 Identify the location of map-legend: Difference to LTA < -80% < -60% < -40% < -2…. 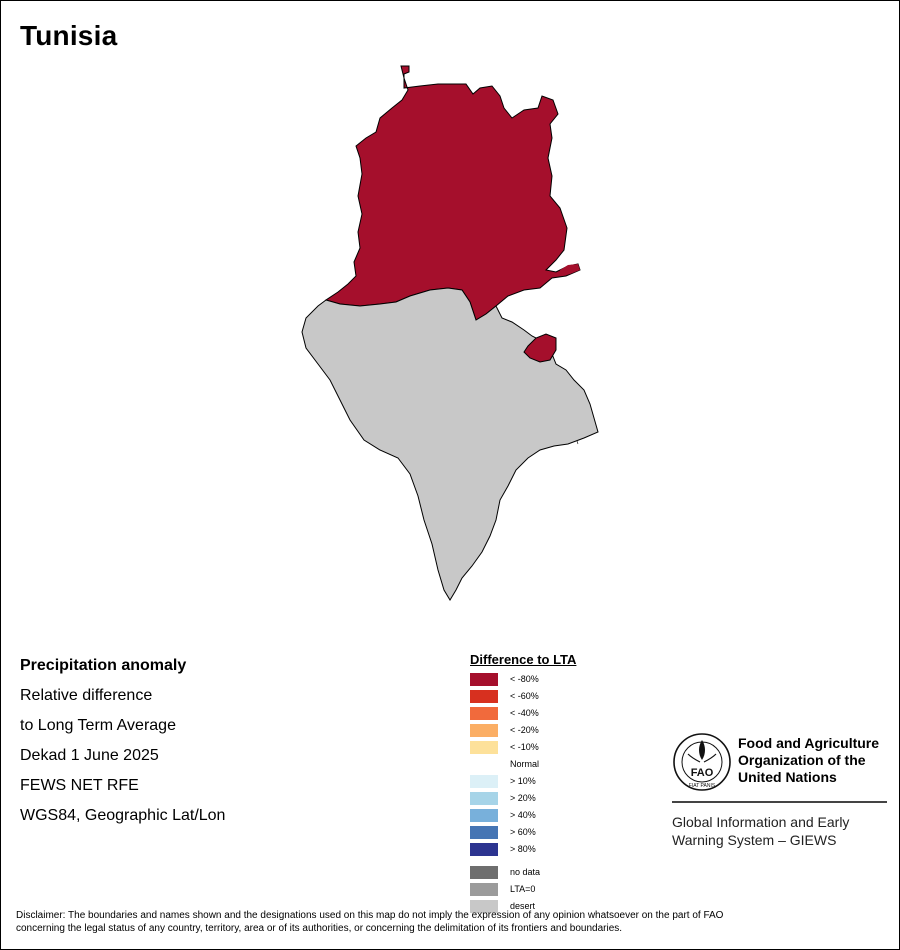
(523, 783).